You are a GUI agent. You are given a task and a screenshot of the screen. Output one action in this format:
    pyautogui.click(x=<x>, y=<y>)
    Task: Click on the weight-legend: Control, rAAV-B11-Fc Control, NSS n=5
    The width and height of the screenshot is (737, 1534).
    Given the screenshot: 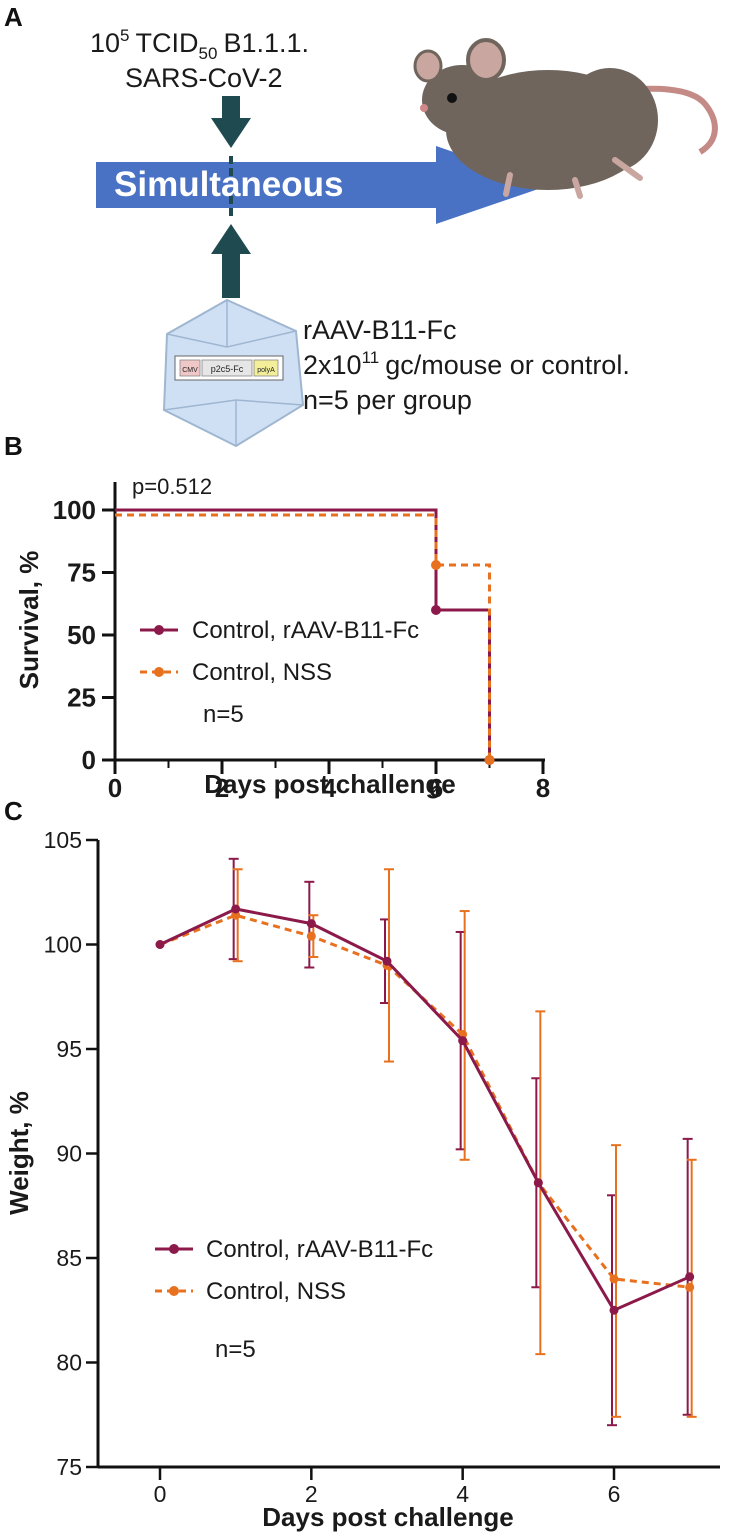 What is the action you would take?
    pyautogui.click(x=294, y=1299)
    